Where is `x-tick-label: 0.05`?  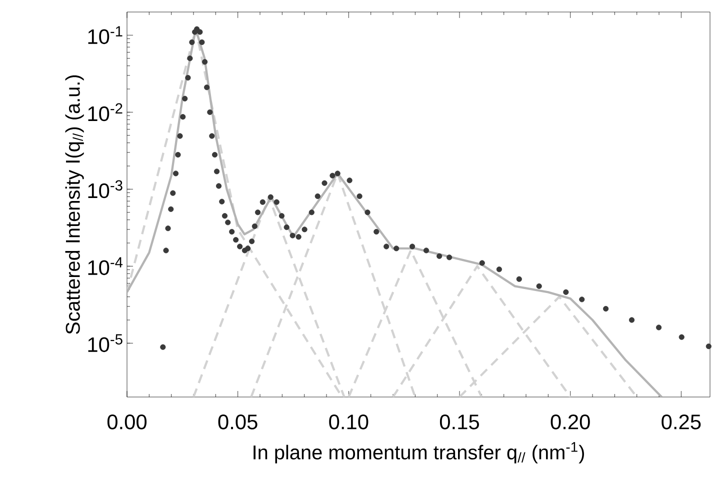 x-tick-label: 0.05 is located at coordinates (238, 422).